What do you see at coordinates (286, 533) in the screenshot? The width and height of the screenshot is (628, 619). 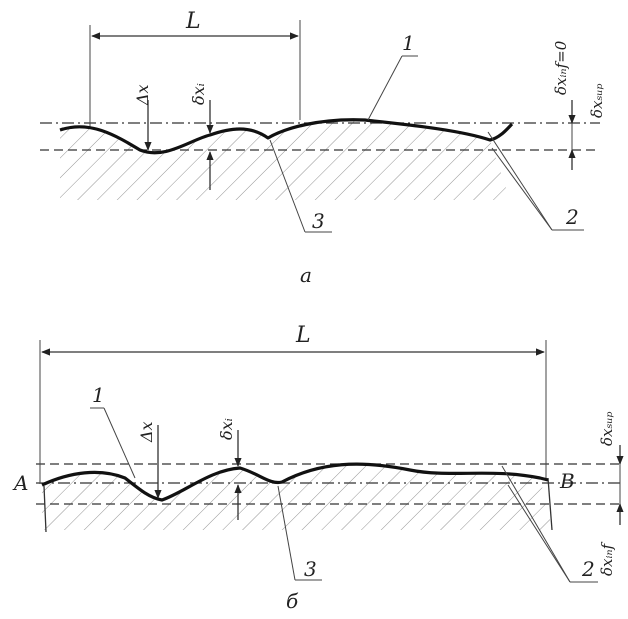 I see `callout-3-leader-b` at bounding box center [286, 533].